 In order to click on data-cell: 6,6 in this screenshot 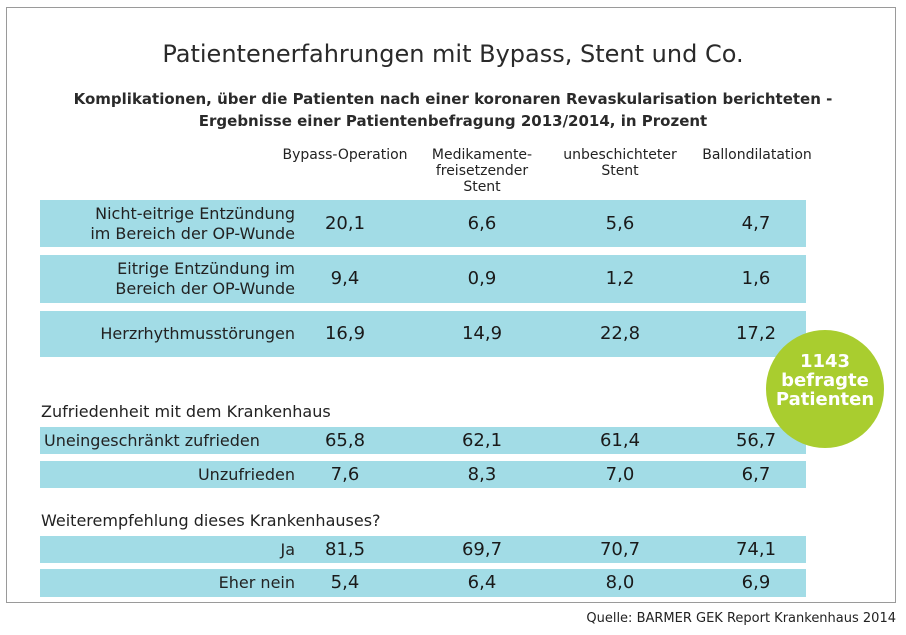, I will do `click(482, 223)`.